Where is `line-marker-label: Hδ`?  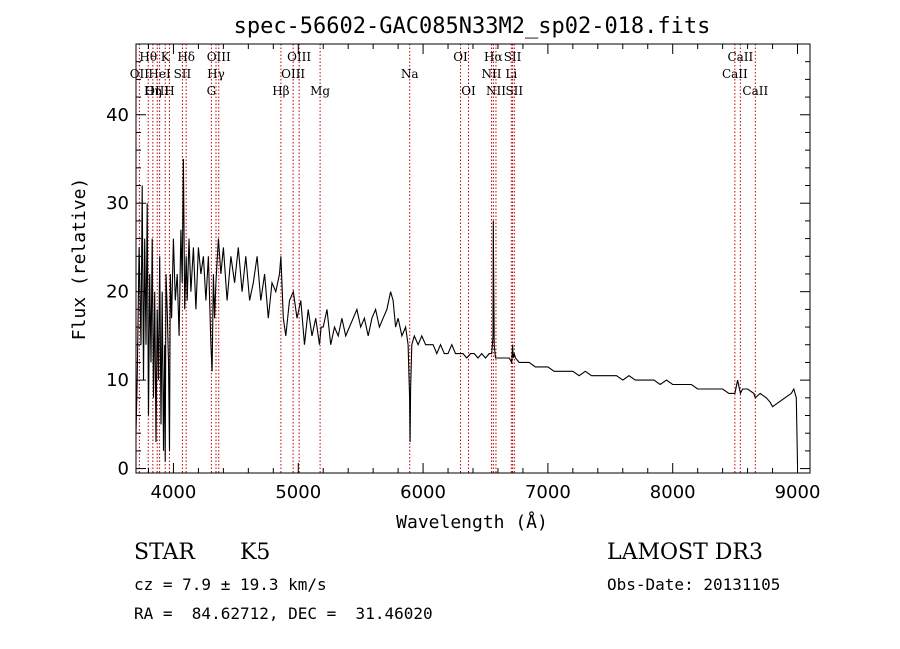 line-marker-label: Hδ is located at coordinates (186, 57).